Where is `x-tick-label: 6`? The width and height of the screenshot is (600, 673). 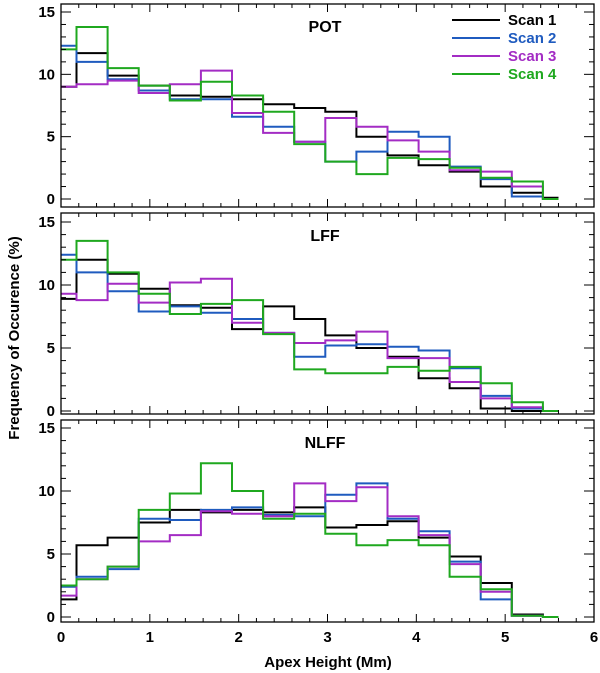
x-tick-label: 6 is located at coordinates (594, 637).